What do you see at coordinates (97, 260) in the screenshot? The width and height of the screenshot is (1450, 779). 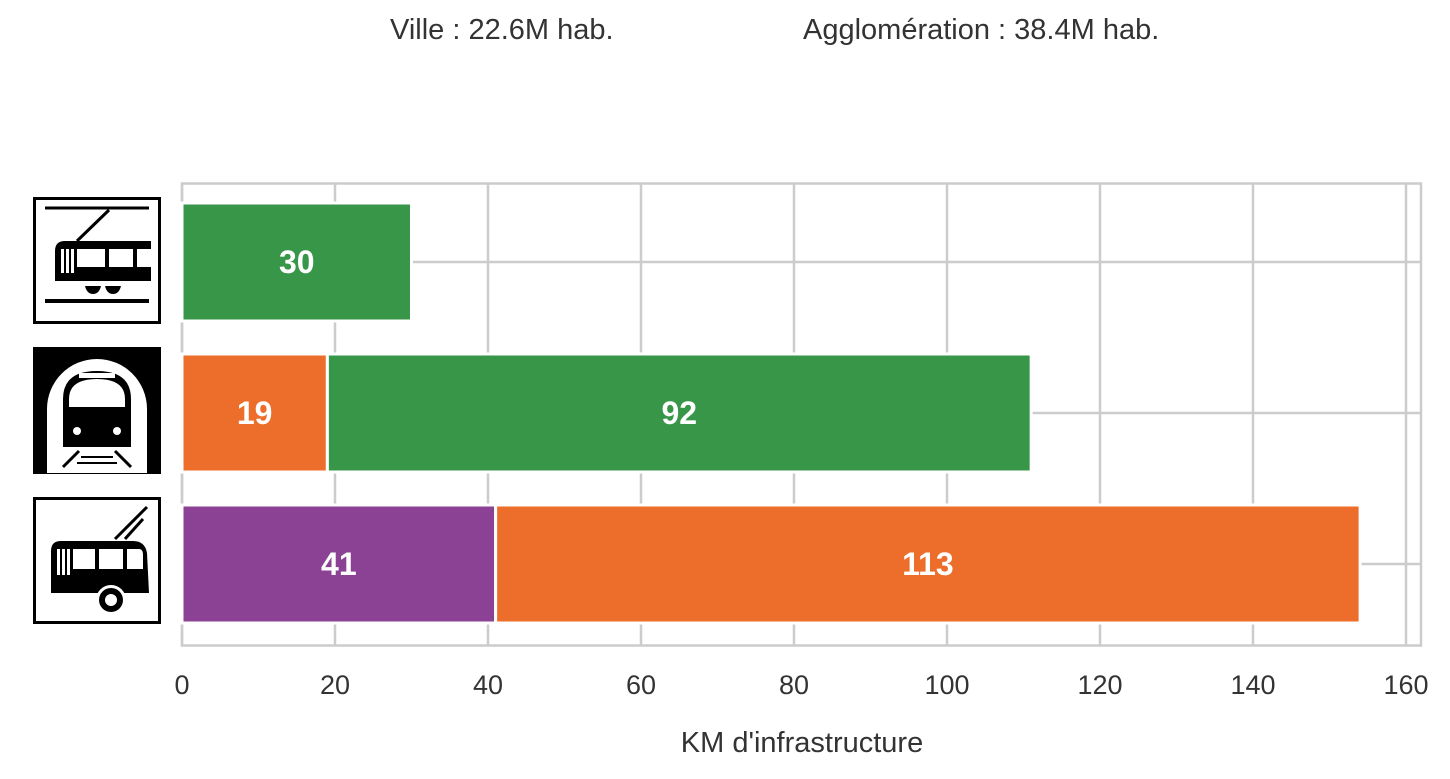 I see `tram-icon` at bounding box center [97, 260].